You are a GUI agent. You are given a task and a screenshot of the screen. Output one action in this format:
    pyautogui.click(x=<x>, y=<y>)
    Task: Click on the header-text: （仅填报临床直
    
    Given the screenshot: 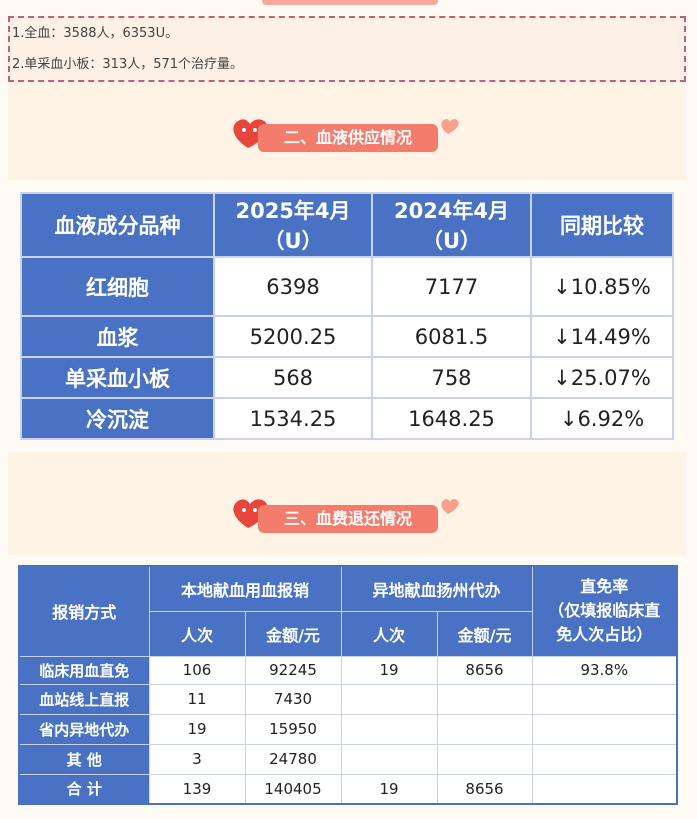 What is the action you would take?
    pyautogui.click(x=604, y=611)
    